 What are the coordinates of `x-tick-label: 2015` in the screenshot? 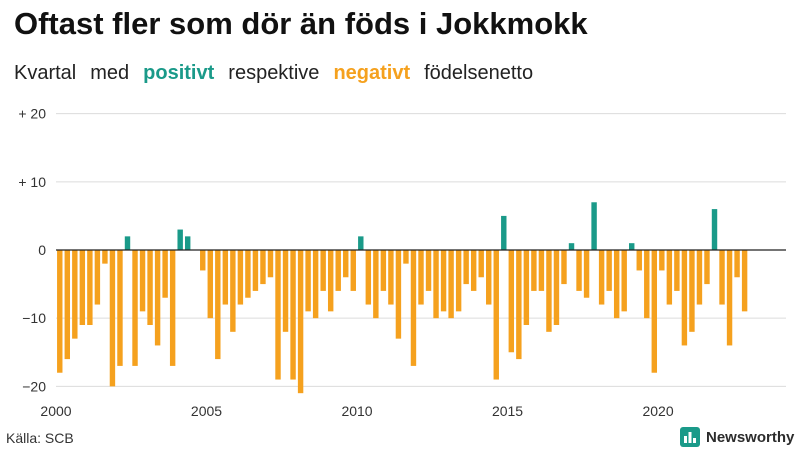 It's located at (507, 411).